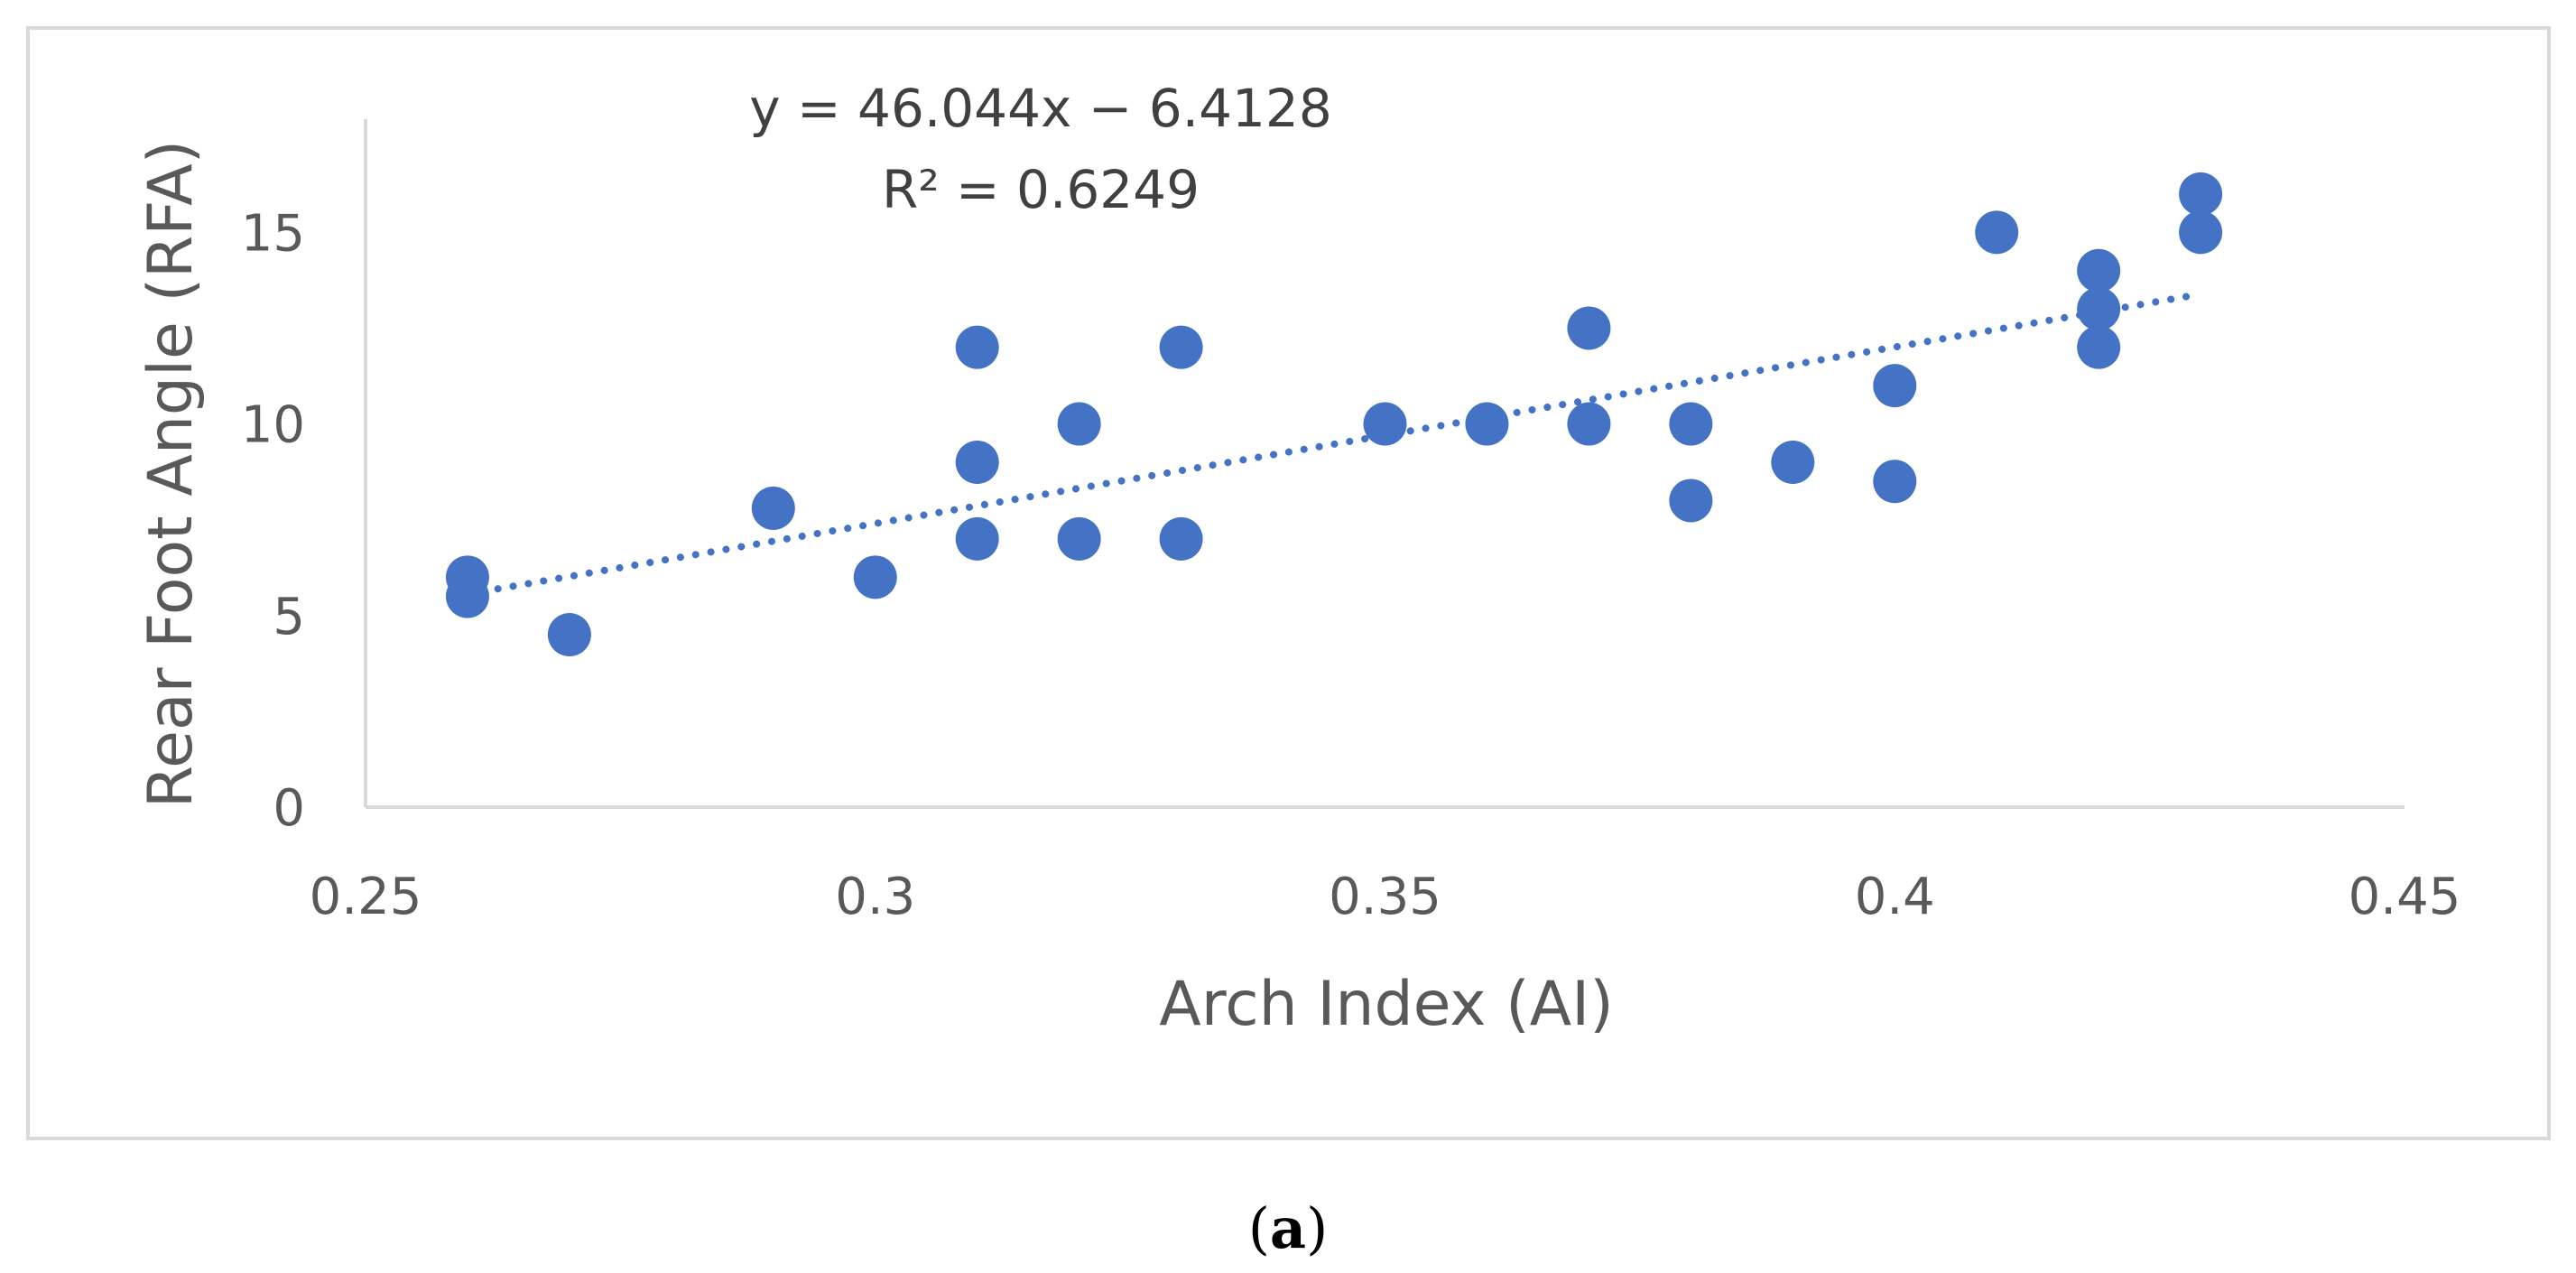 This screenshot has height=1273, width=2576. What do you see at coordinates (289, 808) in the screenshot?
I see `y-tick-label: 0` at bounding box center [289, 808].